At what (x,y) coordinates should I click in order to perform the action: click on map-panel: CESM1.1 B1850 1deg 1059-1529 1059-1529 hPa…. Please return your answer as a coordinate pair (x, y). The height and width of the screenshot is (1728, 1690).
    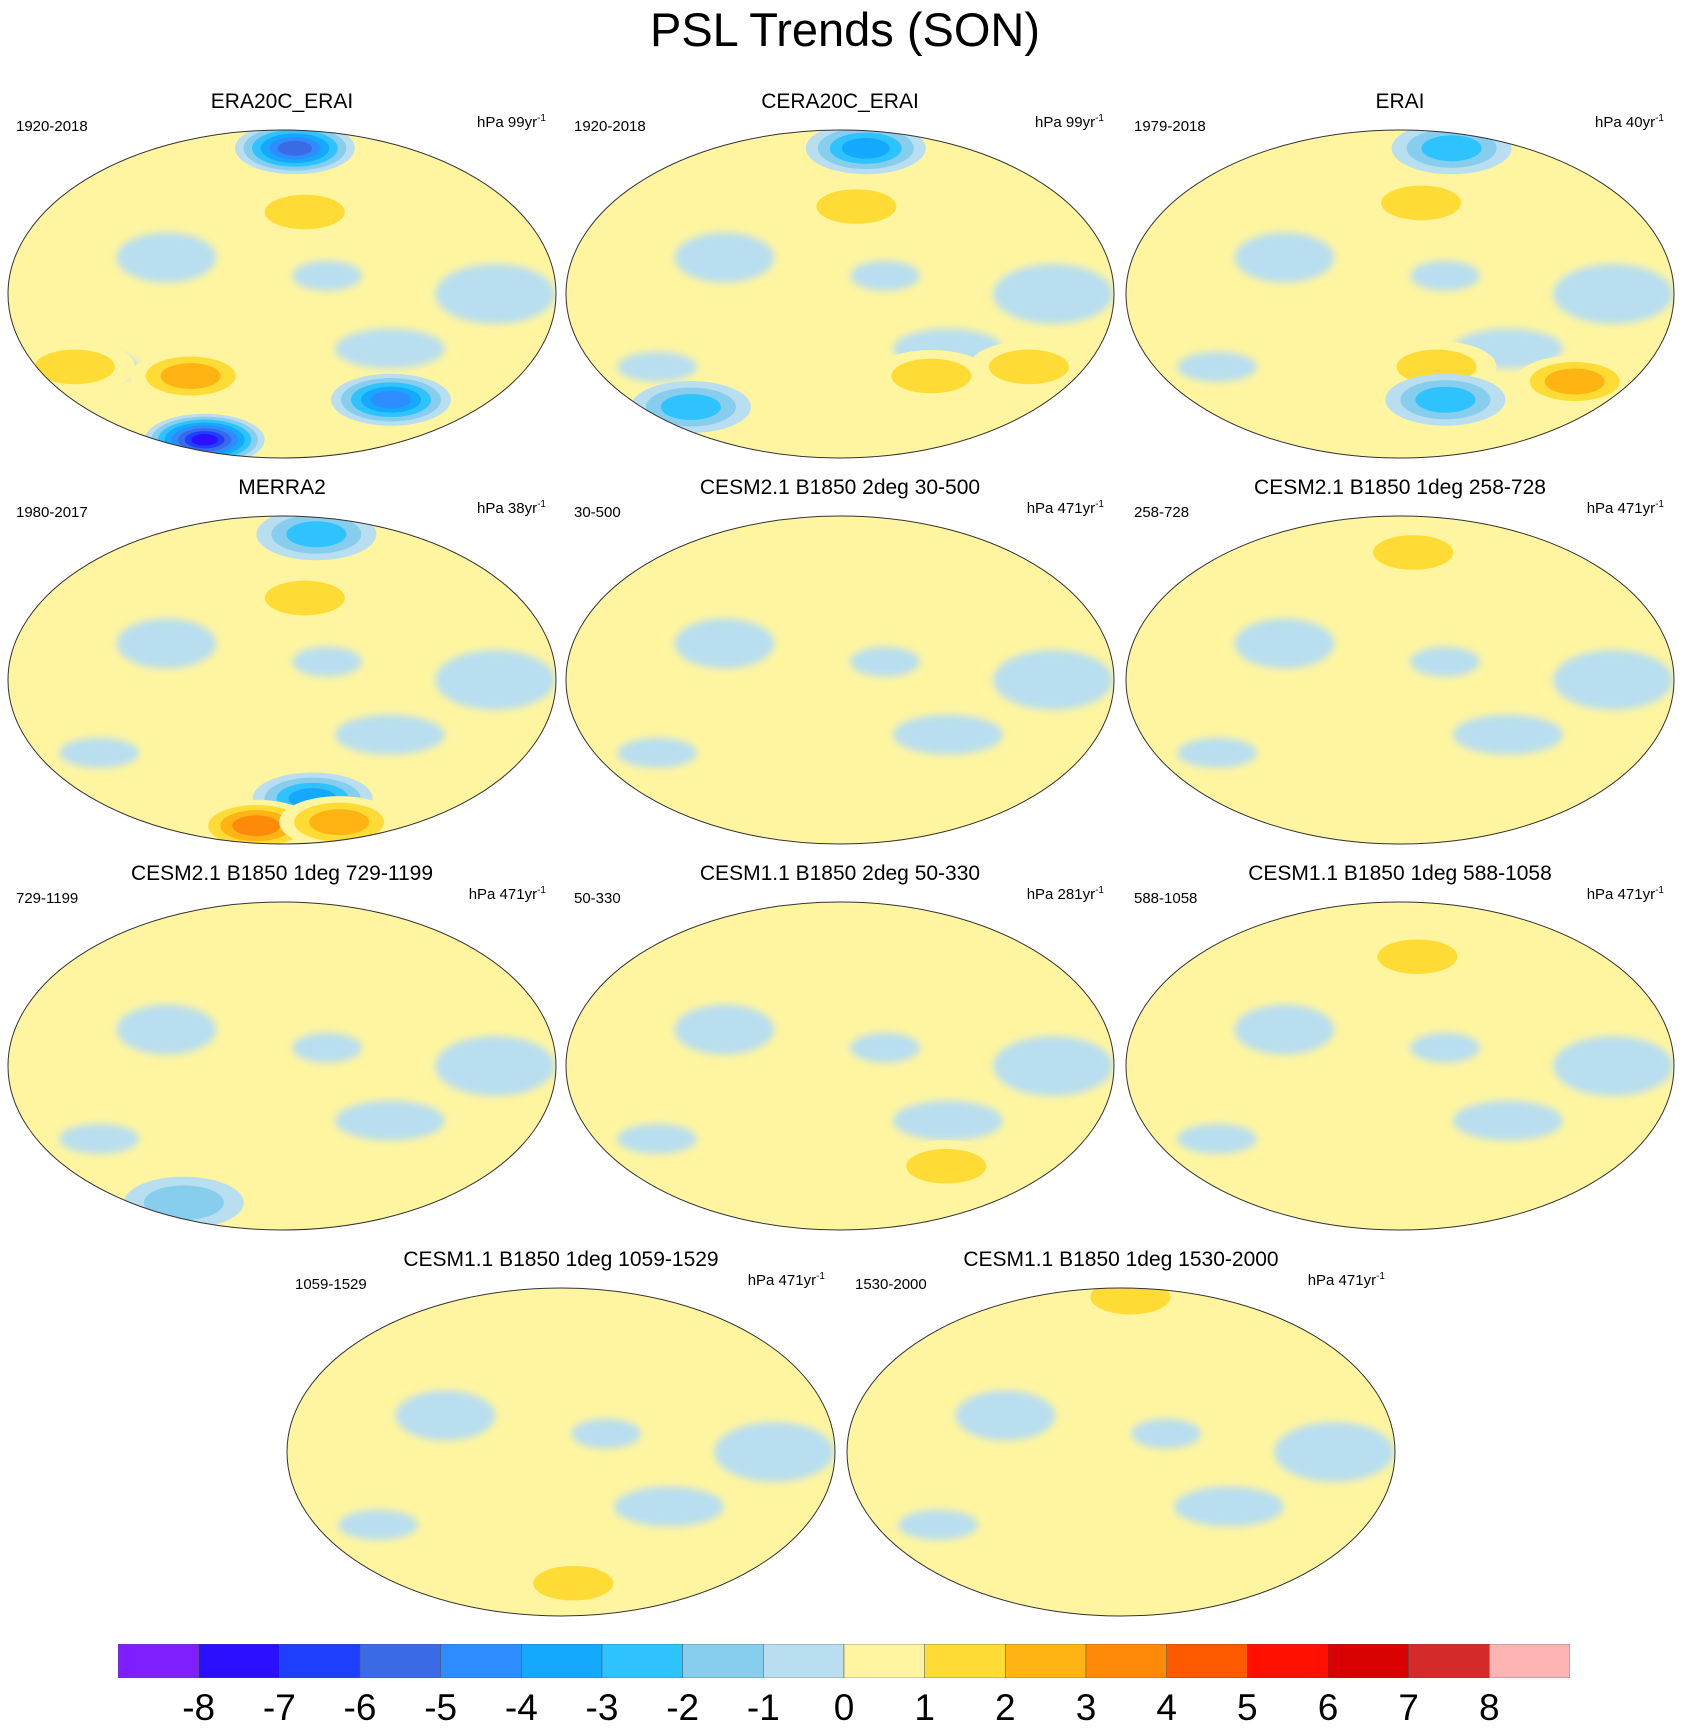
    Looking at the image, I should click on (561, 1433).